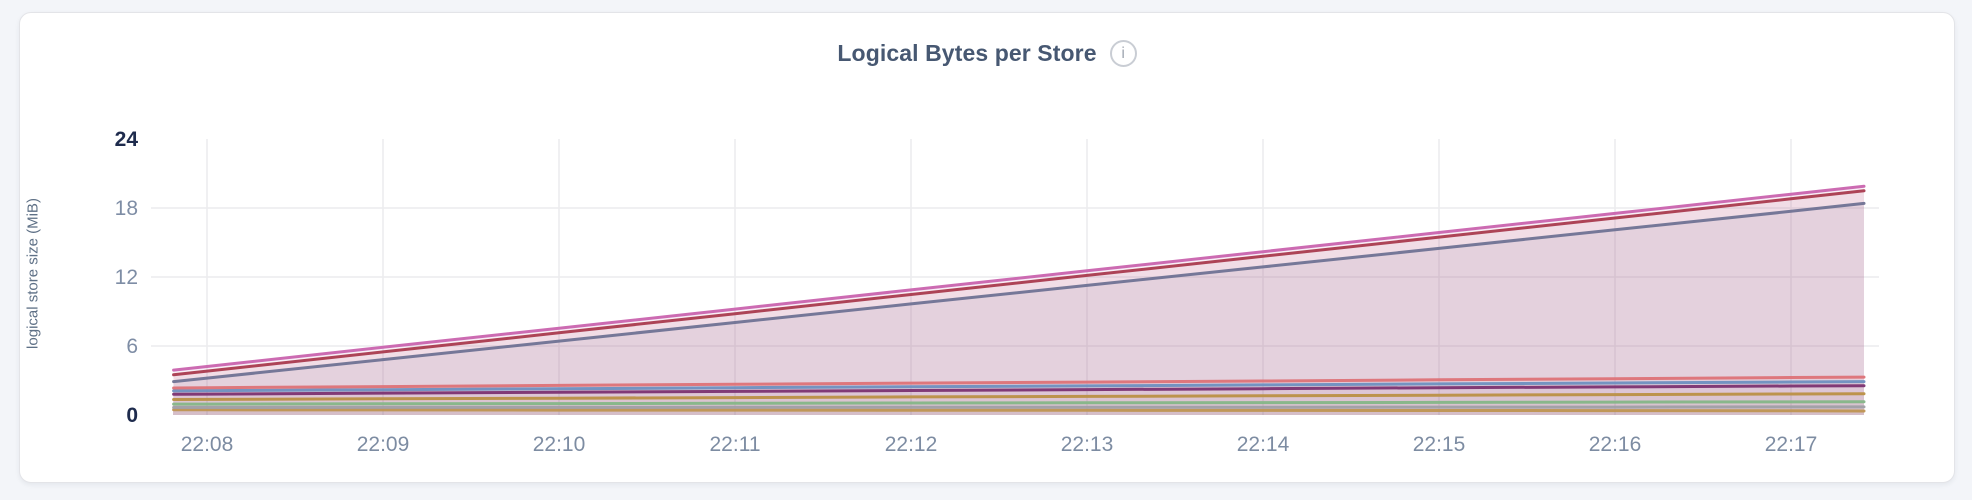 Image resolution: width=1972 pixels, height=500 pixels. Describe the element at coordinates (1087, 444) in the screenshot. I see `x-axis-tick-label: 22:13` at that location.